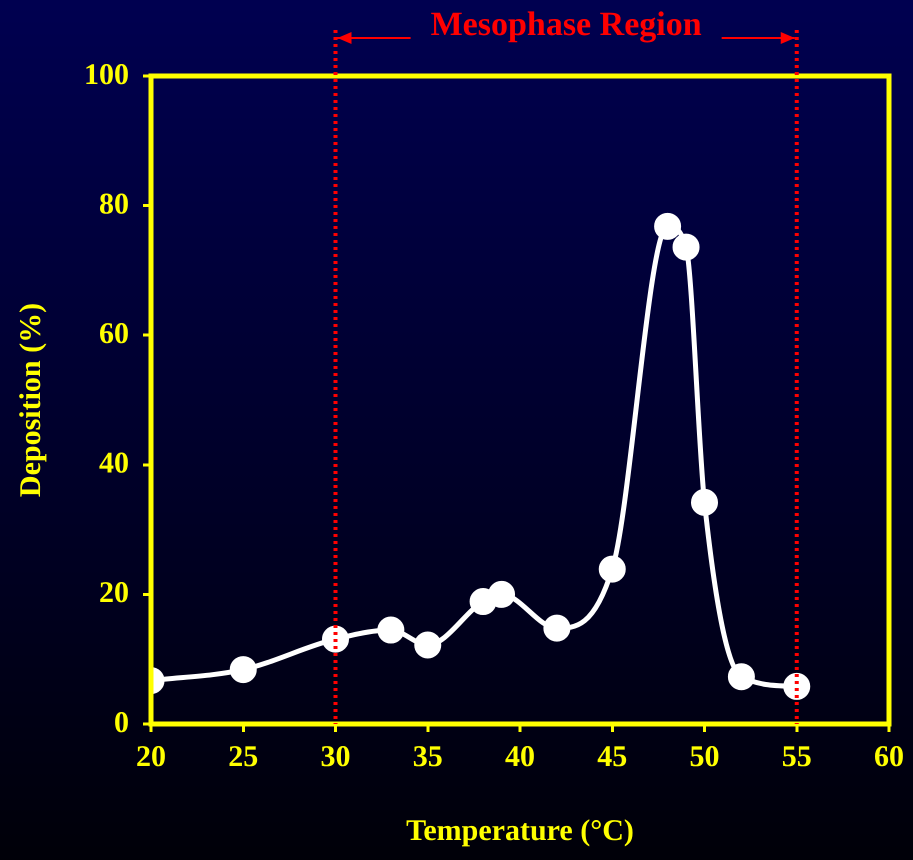 This screenshot has width=913, height=860. What do you see at coordinates (151, 756) in the screenshot?
I see `x-tick-label: 20` at bounding box center [151, 756].